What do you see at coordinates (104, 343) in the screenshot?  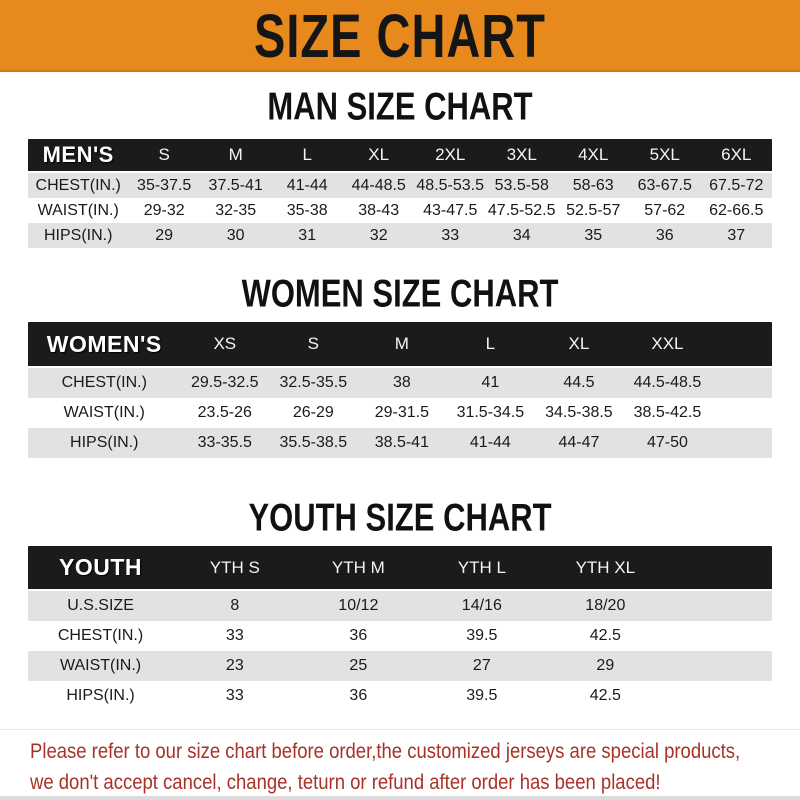 I see `table-title: WOMEN'S` at bounding box center [104, 343].